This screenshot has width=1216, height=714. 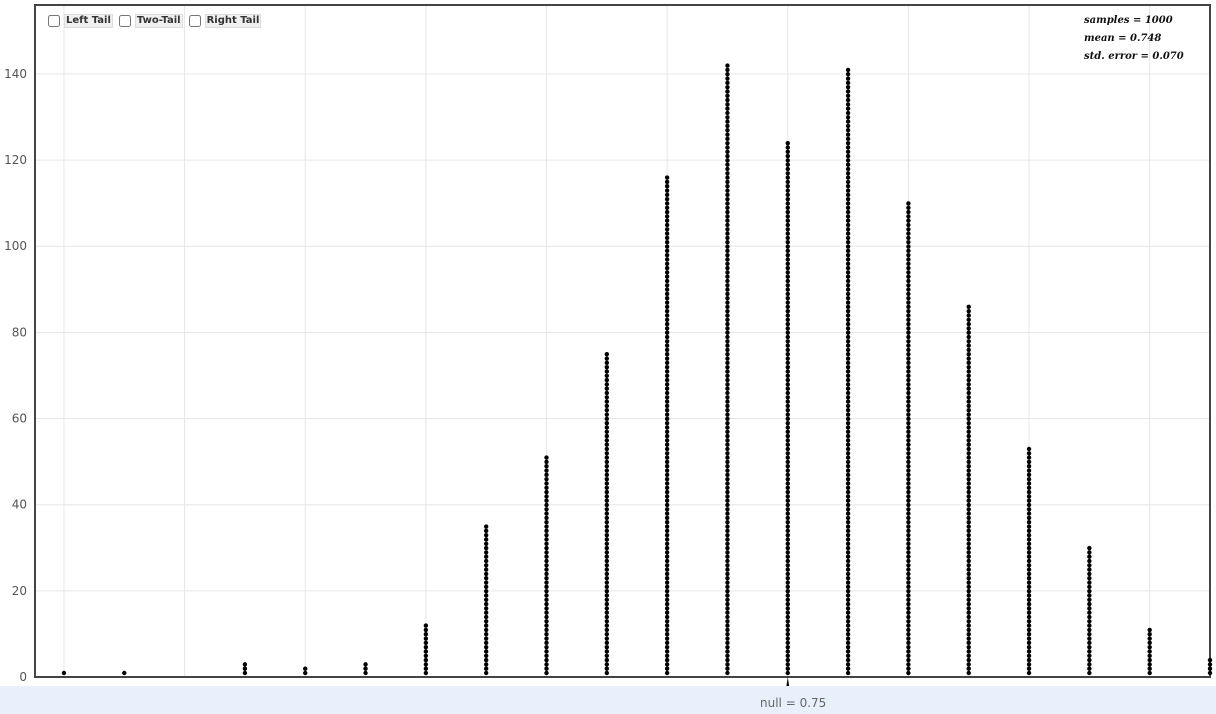 I want to click on y-tick-label: 100, so click(x=15, y=246).